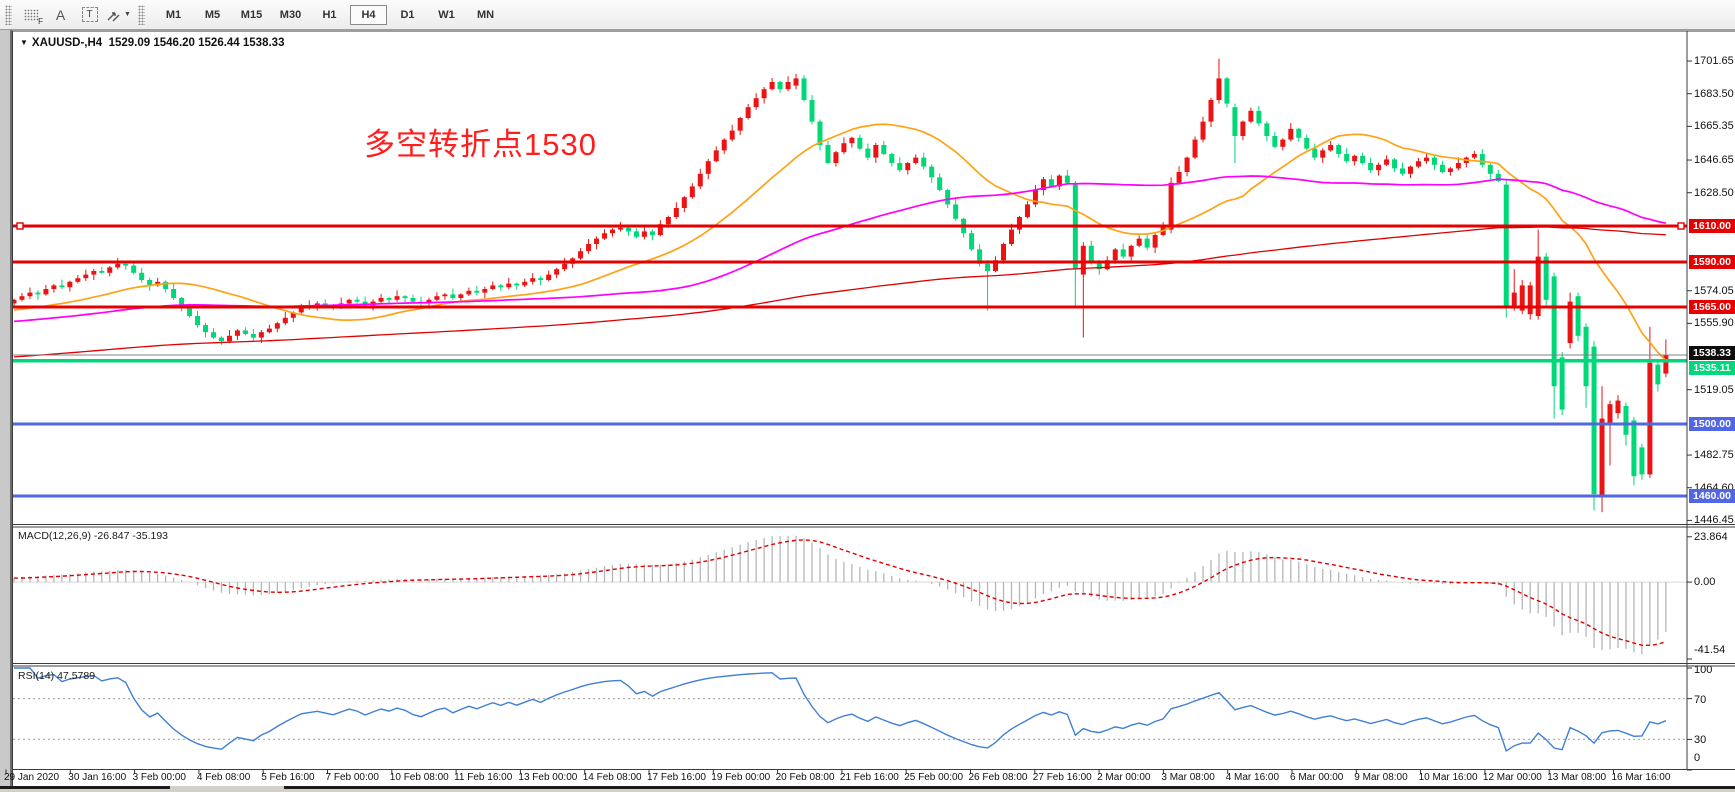 This screenshot has width=1735, height=792. Describe the element at coordinates (97, 777) in the screenshot. I see `date-axis-label: 30 Jan 16:00` at that location.